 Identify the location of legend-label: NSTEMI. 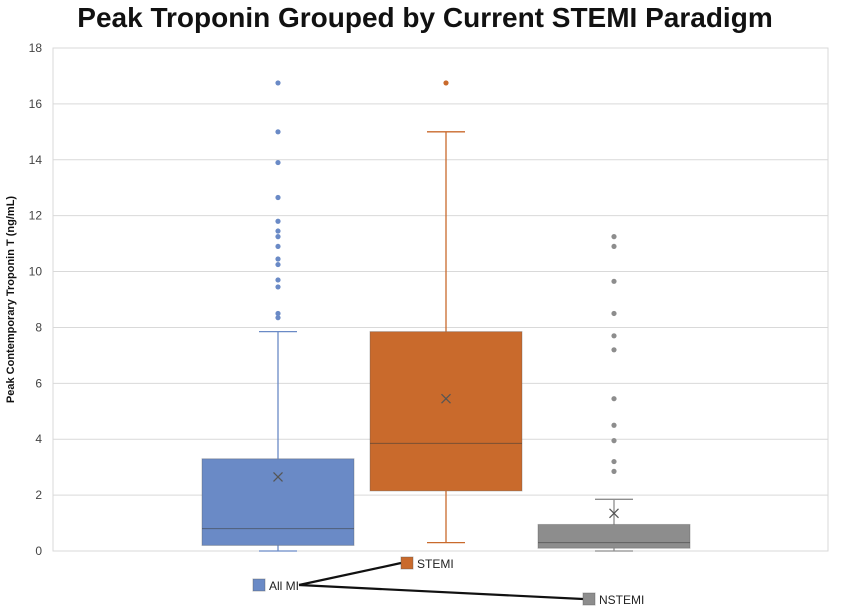
(621, 600).